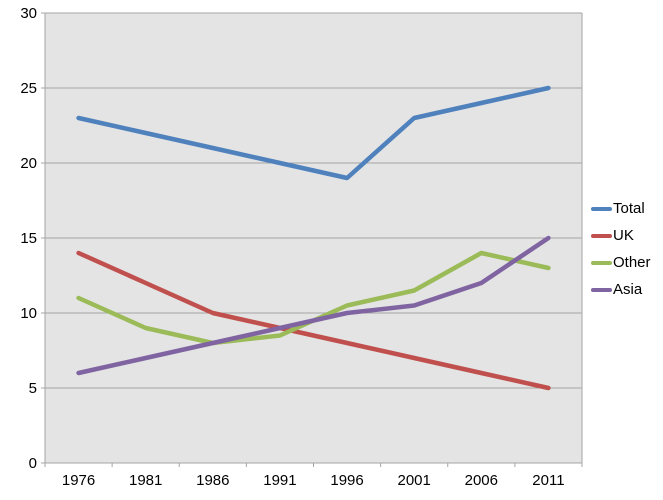 The image size is (663, 500). What do you see at coordinates (33, 388) in the screenshot?
I see `y-tick-label: 5` at bounding box center [33, 388].